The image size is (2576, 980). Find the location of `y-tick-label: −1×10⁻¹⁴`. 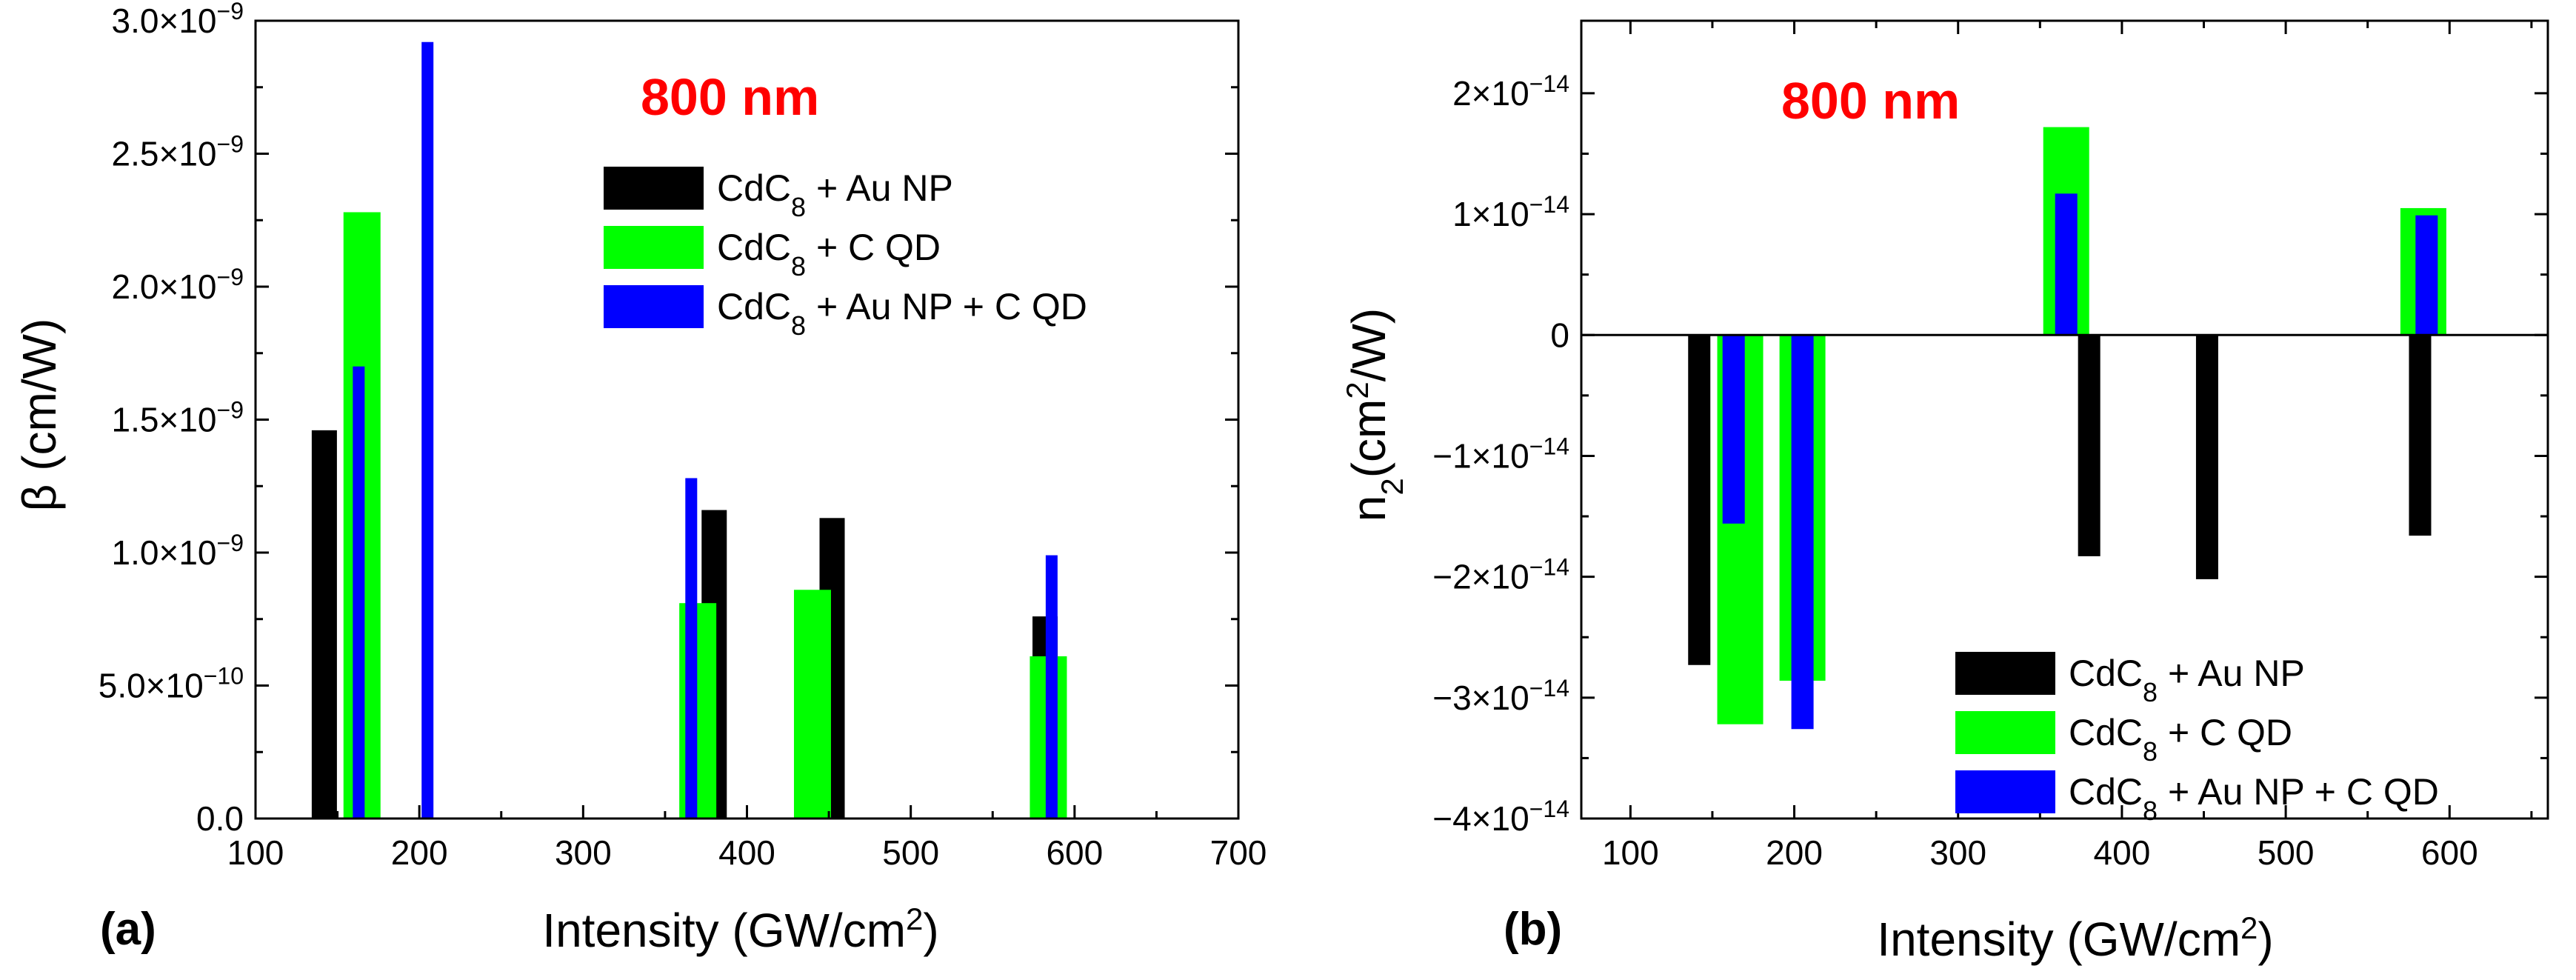

y-tick-label: −1×10⁻¹⁴ is located at coordinates (1500, 454).